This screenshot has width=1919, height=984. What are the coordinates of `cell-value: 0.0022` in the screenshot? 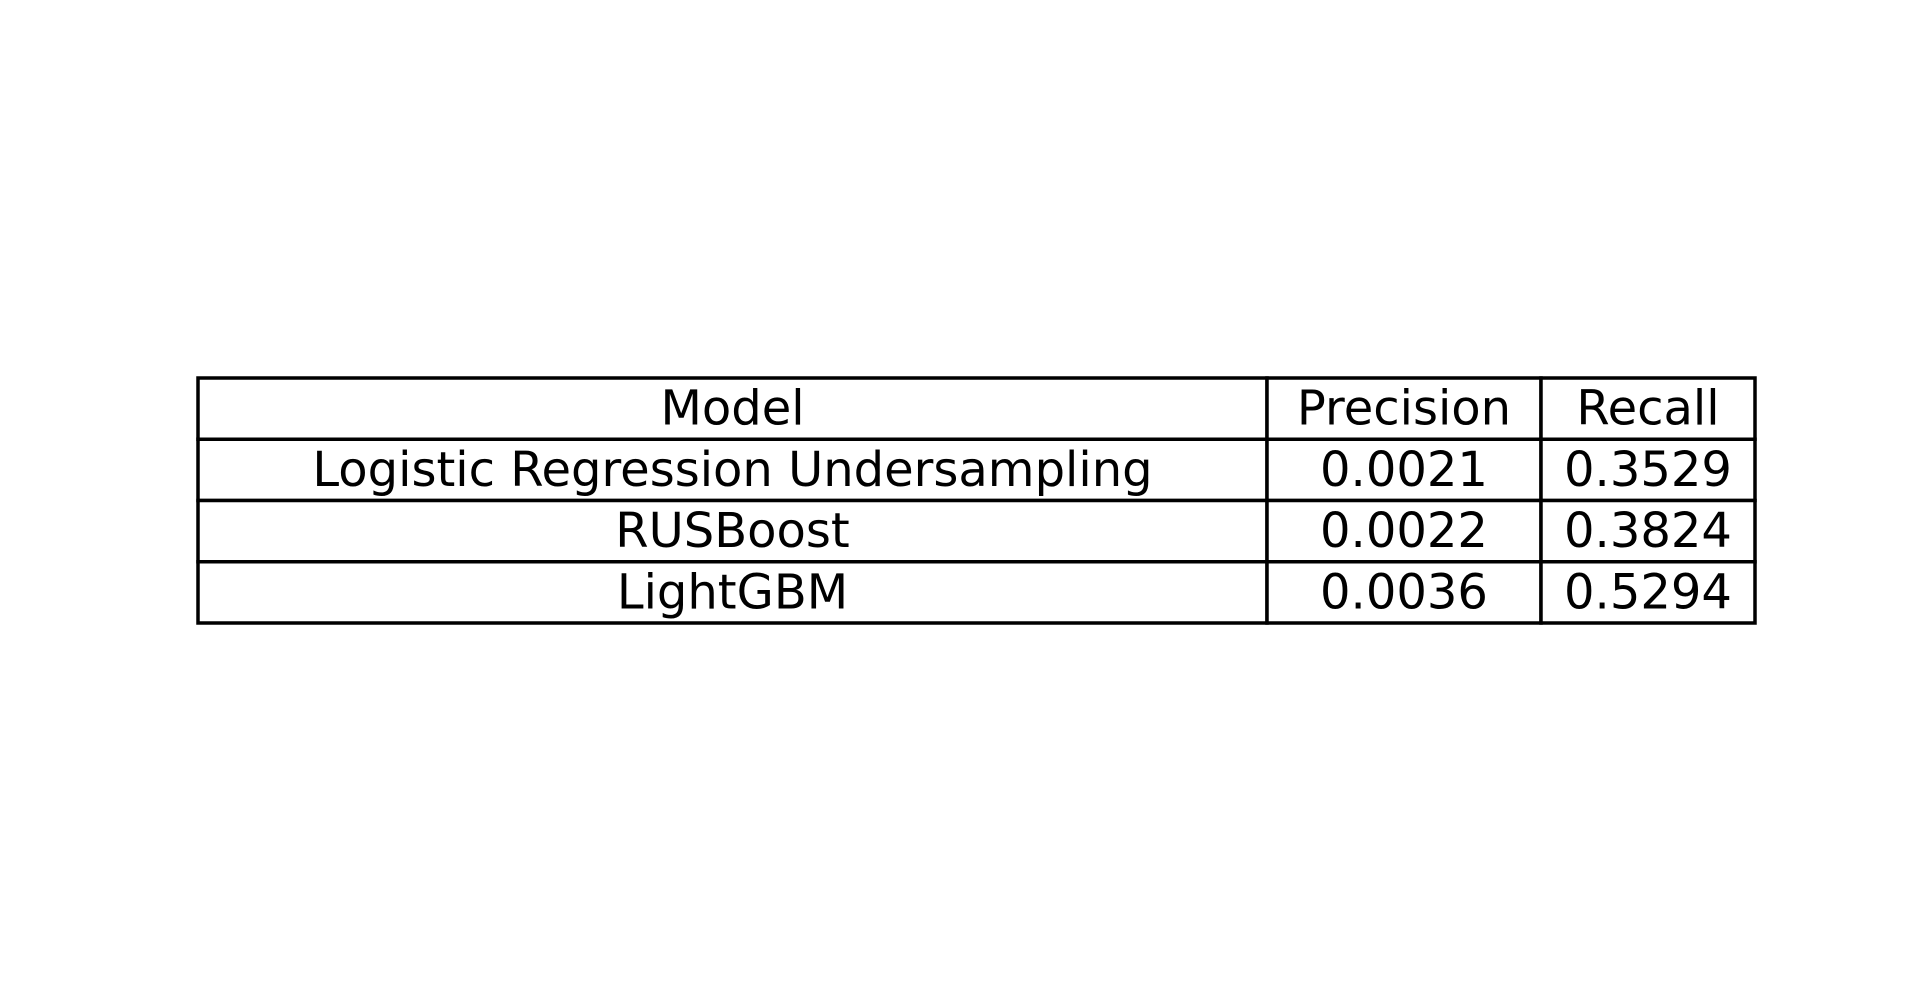 It's located at (1404, 531).